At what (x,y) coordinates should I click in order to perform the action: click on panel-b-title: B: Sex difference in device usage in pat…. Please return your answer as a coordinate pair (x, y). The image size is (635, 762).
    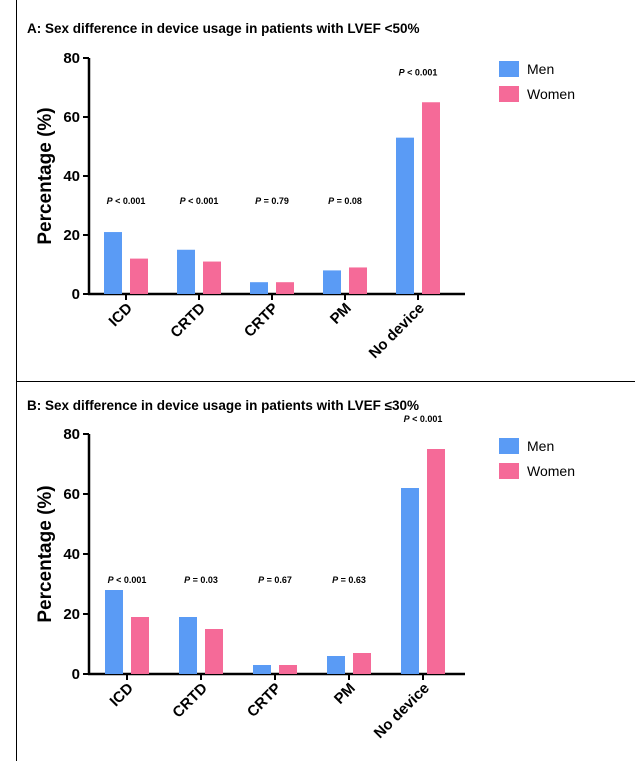
    Looking at the image, I should click on (223, 405).